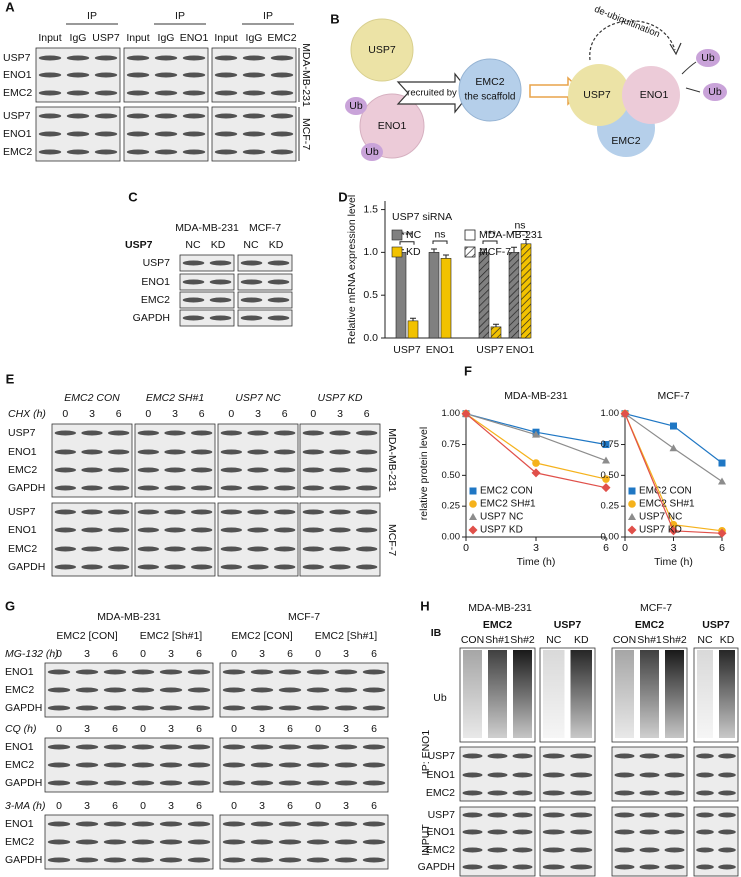  I want to click on lane-label: KD, so click(727, 640).